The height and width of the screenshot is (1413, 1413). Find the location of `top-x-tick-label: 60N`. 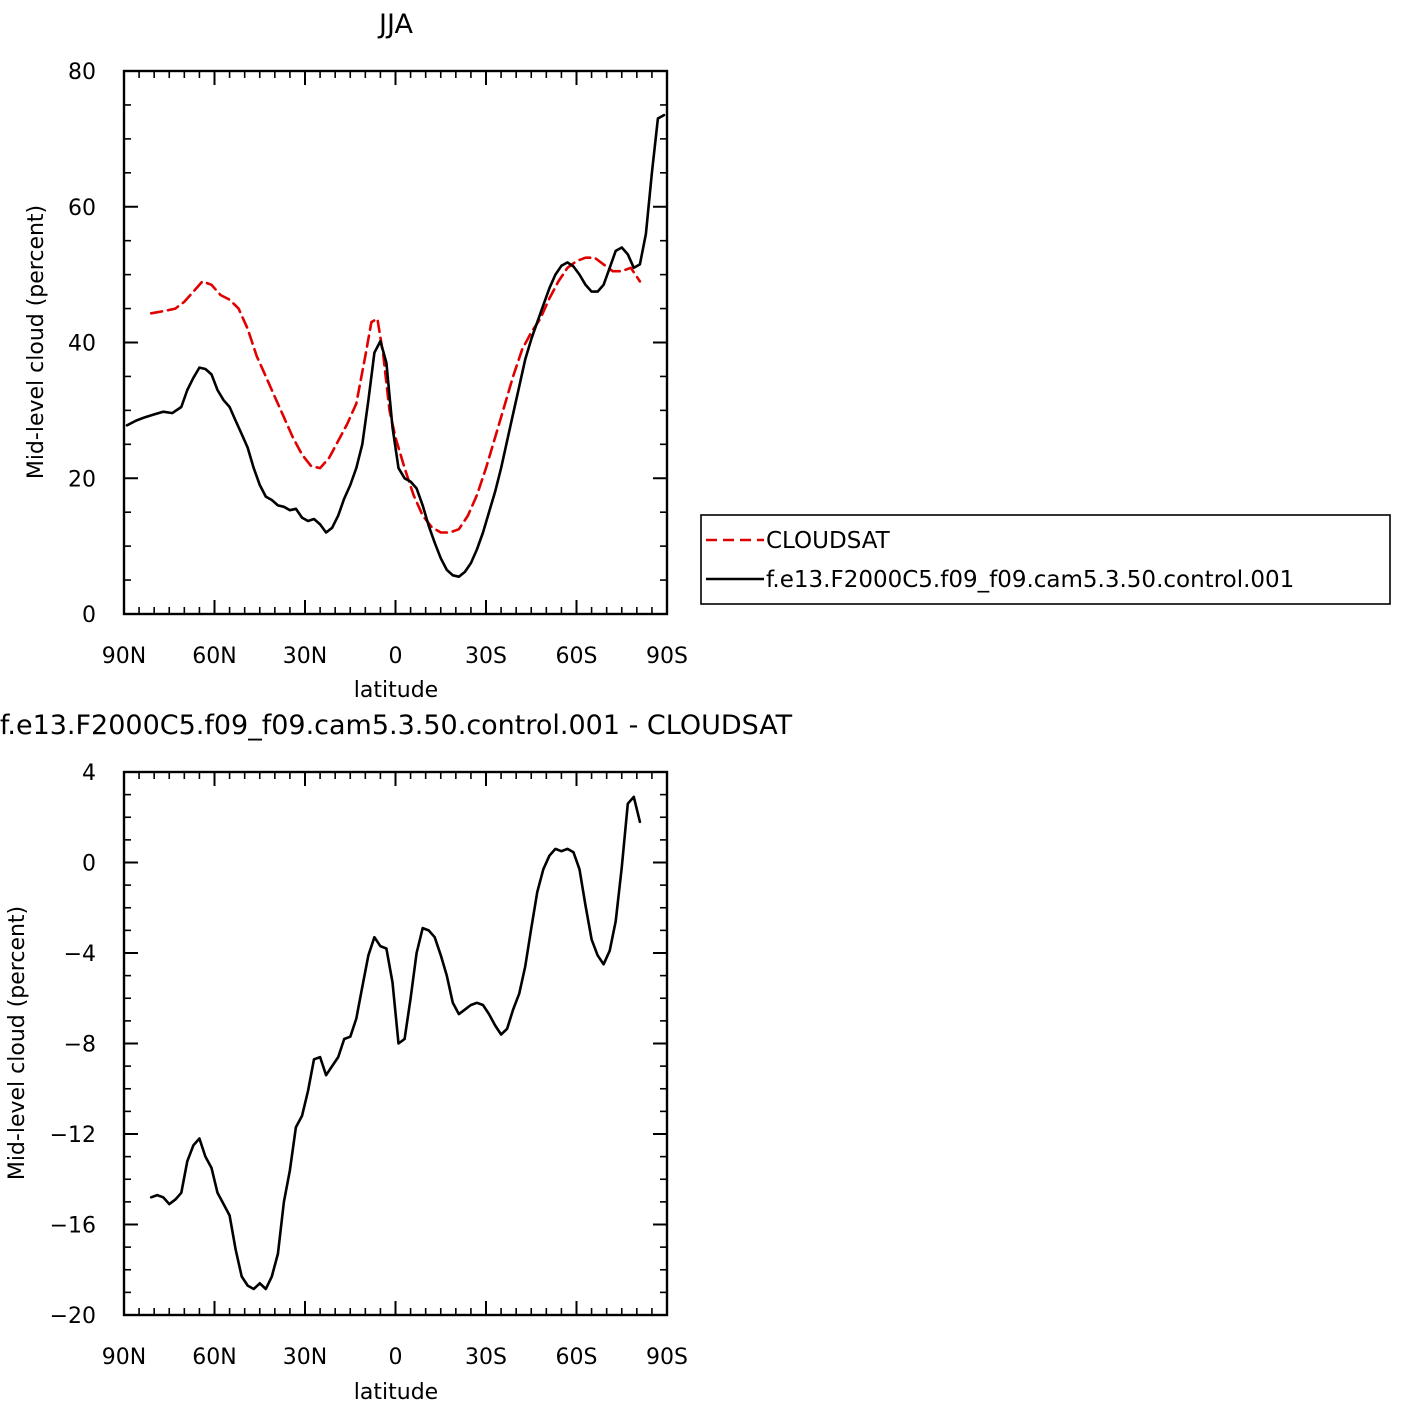

top-x-tick-label: 60N is located at coordinates (214, 656).